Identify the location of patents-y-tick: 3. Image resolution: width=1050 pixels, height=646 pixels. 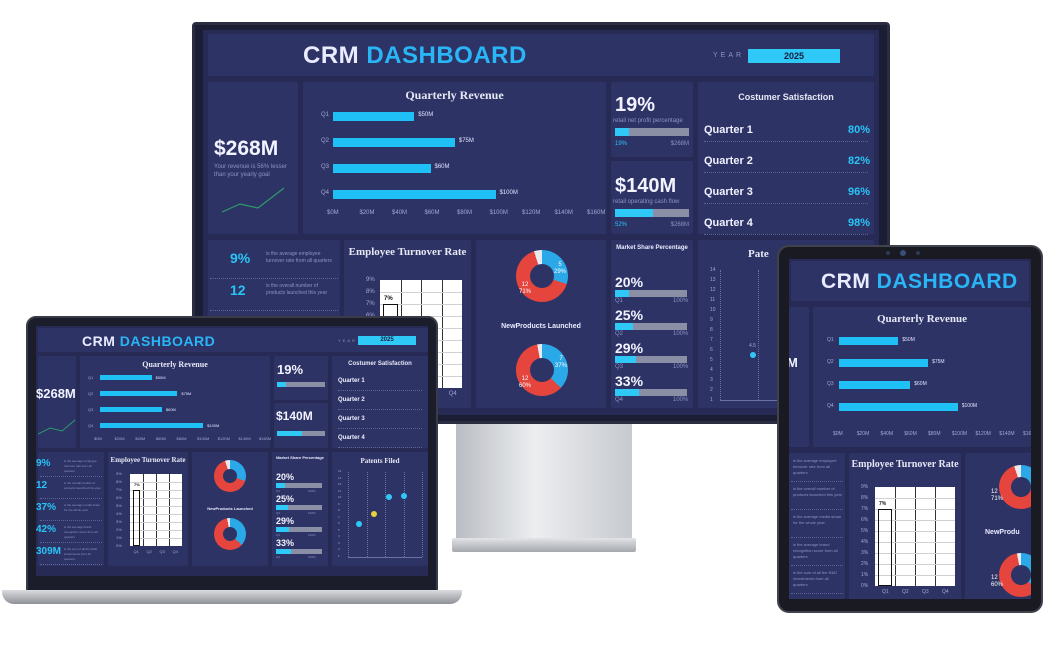
(339, 542).